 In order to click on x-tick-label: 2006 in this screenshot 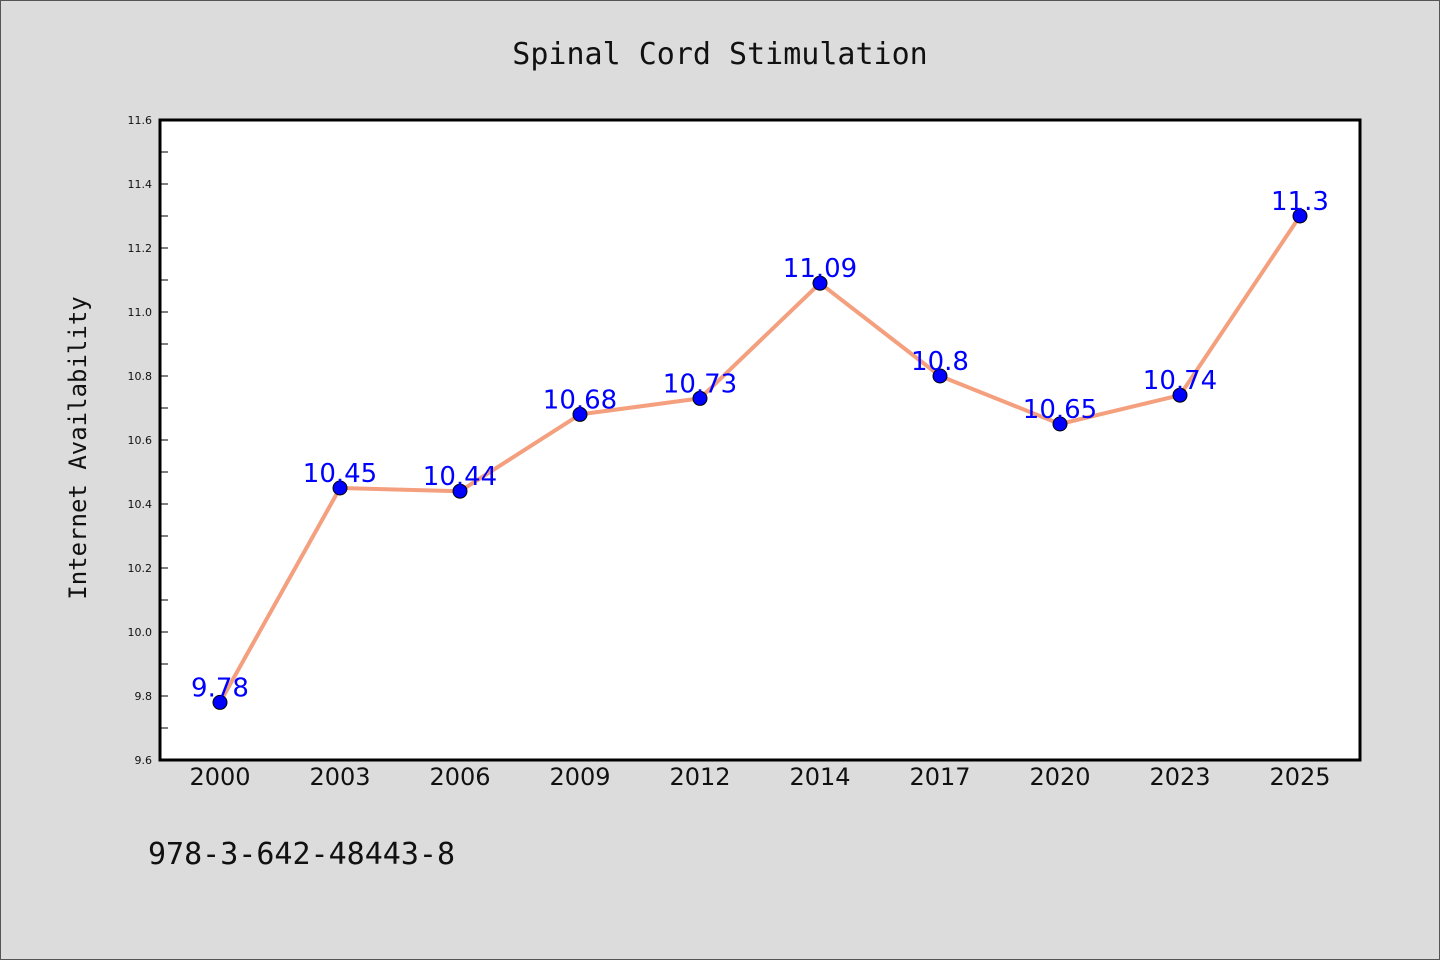, I will do `click(459, 777)`.